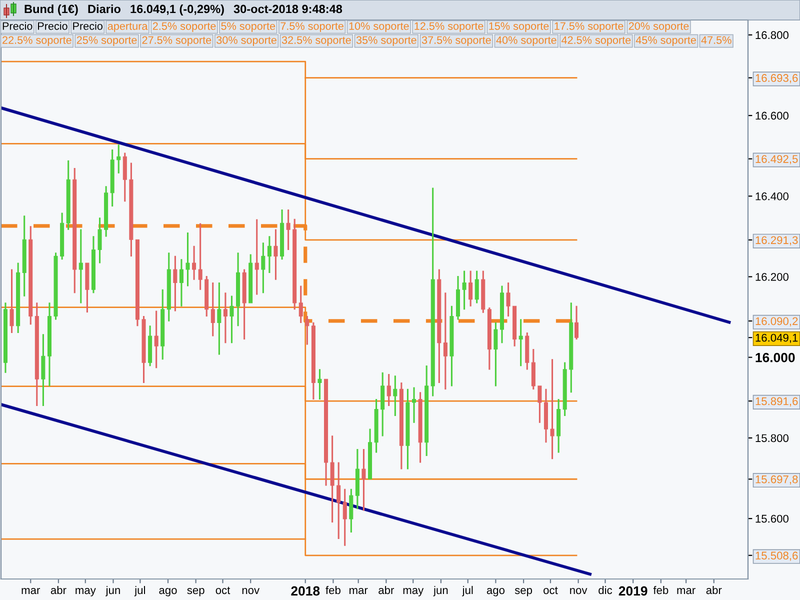  What do you see at coordinates (177, 10) in the screenshot?
I see `text: 16.049,1 (-0,29%)` at bounding box center [177, 10].